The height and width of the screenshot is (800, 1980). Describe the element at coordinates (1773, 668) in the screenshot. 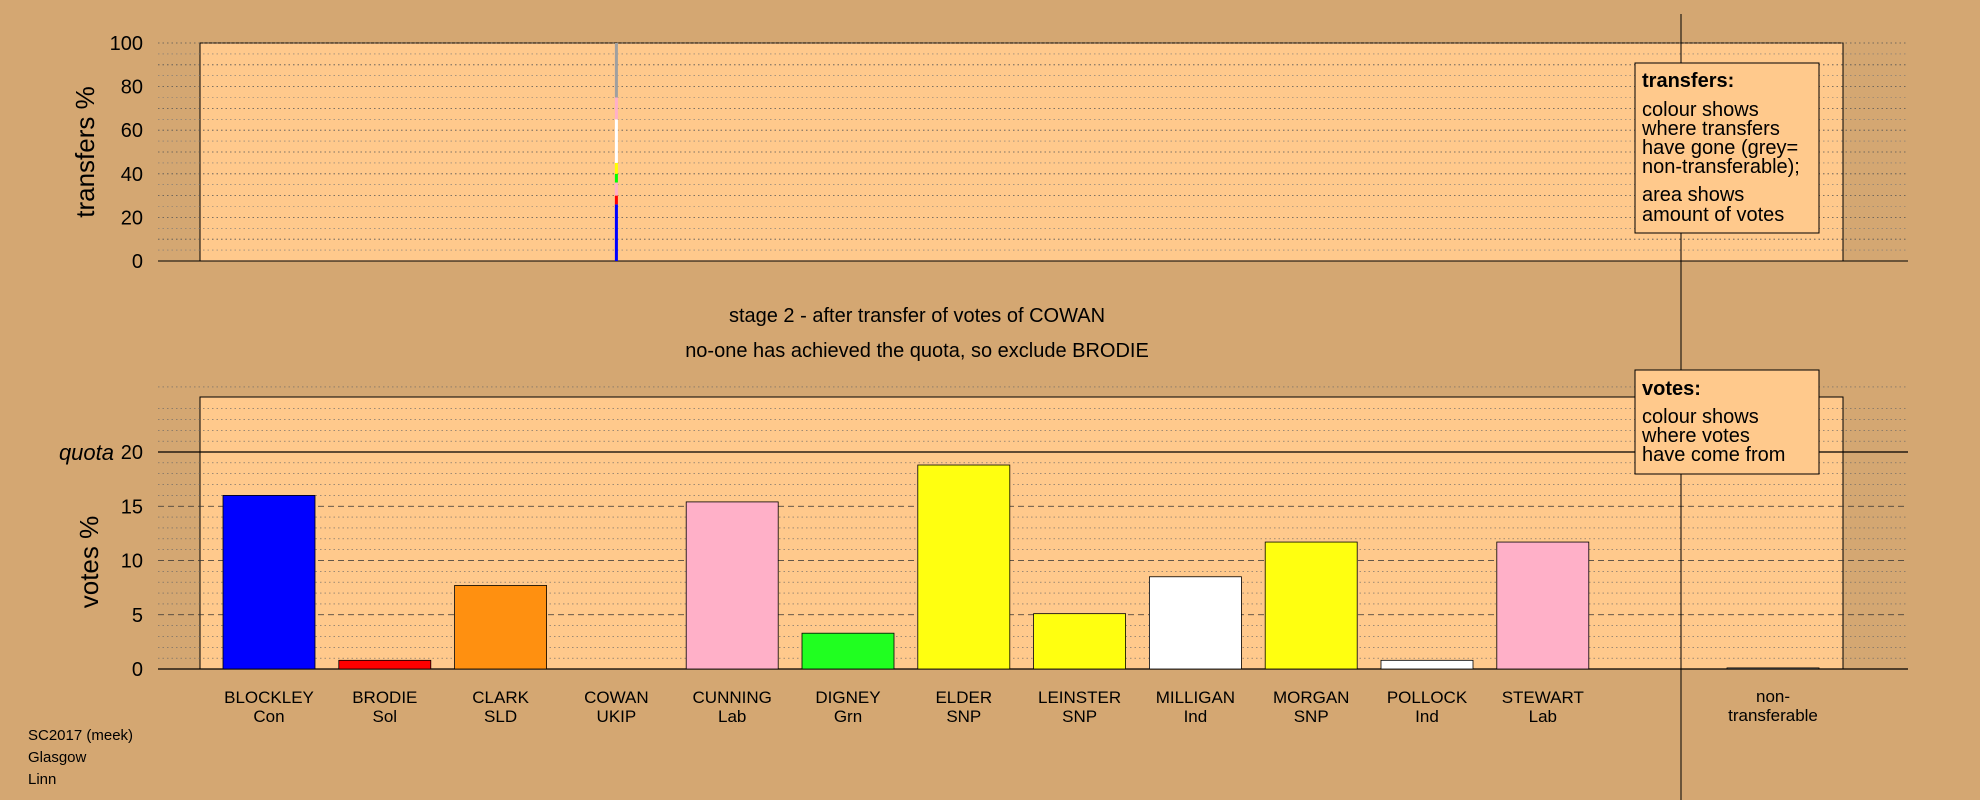

I see `bar-nontransferable` at that location.